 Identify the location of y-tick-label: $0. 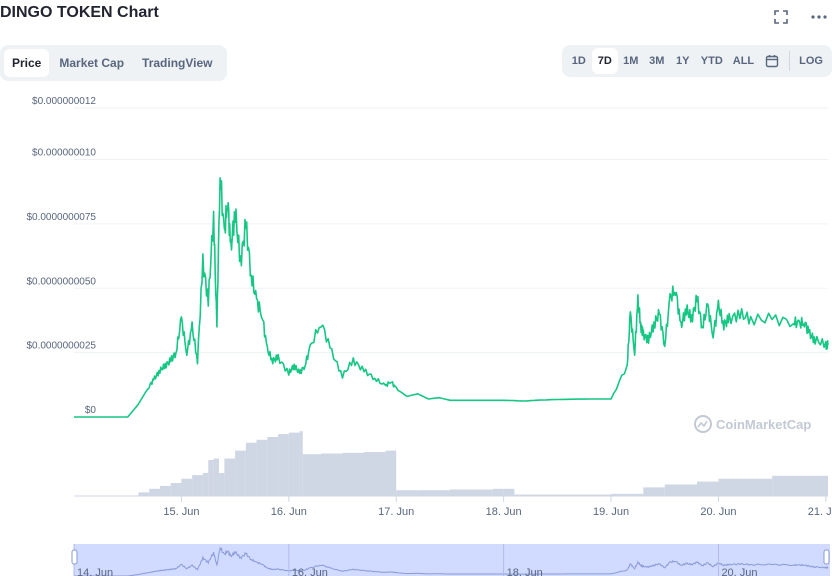
(91, 410).